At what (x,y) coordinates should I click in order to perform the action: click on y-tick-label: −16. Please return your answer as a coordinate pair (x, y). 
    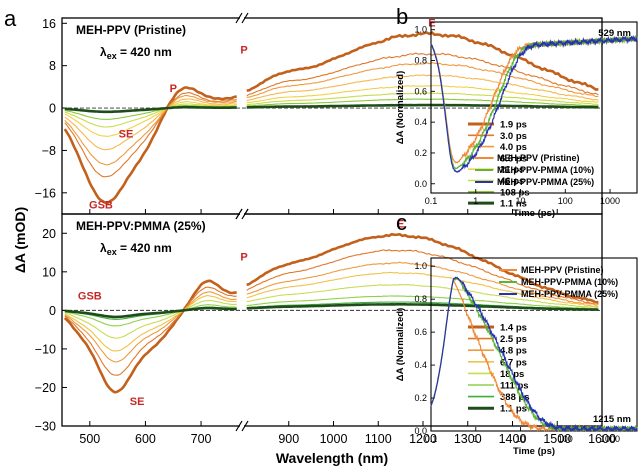
    Looking at the image, I should click on (45, 193).